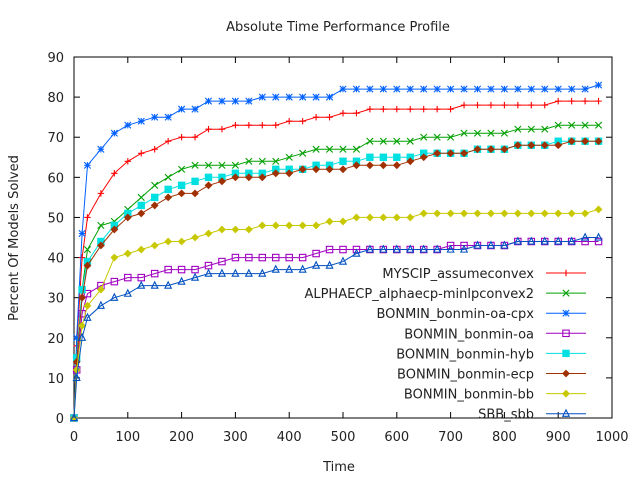 This screenshot has width=640, height=480. I want to click on y-tick-label: 80, so click(55, 98).